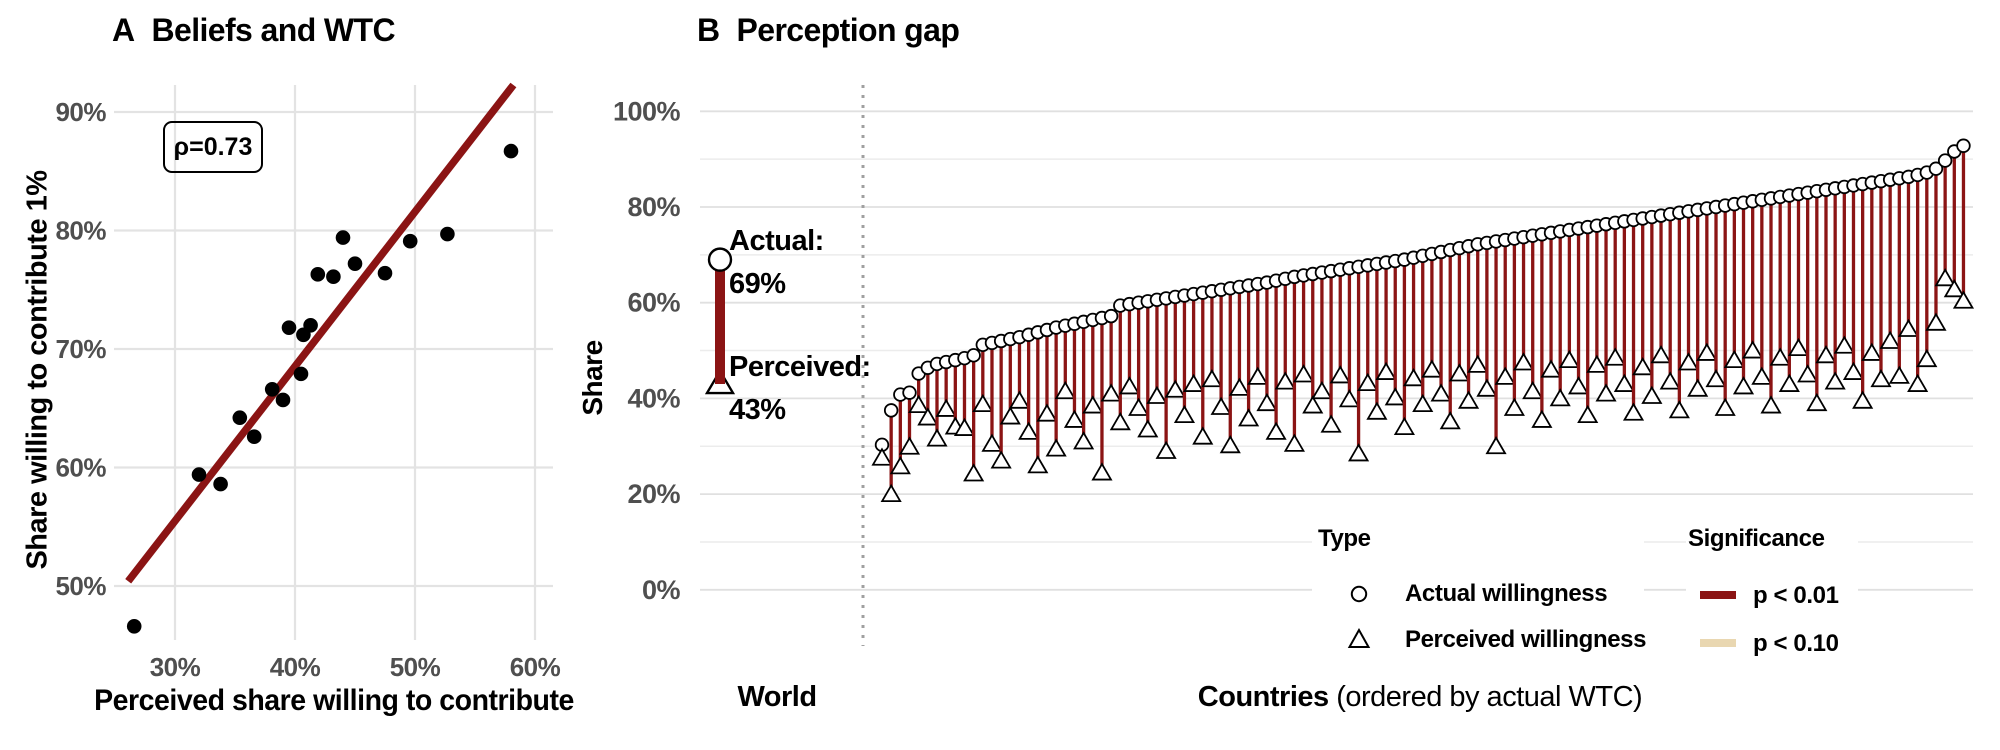  I want to click on legend-p10-swatch, so click(1718, 643).